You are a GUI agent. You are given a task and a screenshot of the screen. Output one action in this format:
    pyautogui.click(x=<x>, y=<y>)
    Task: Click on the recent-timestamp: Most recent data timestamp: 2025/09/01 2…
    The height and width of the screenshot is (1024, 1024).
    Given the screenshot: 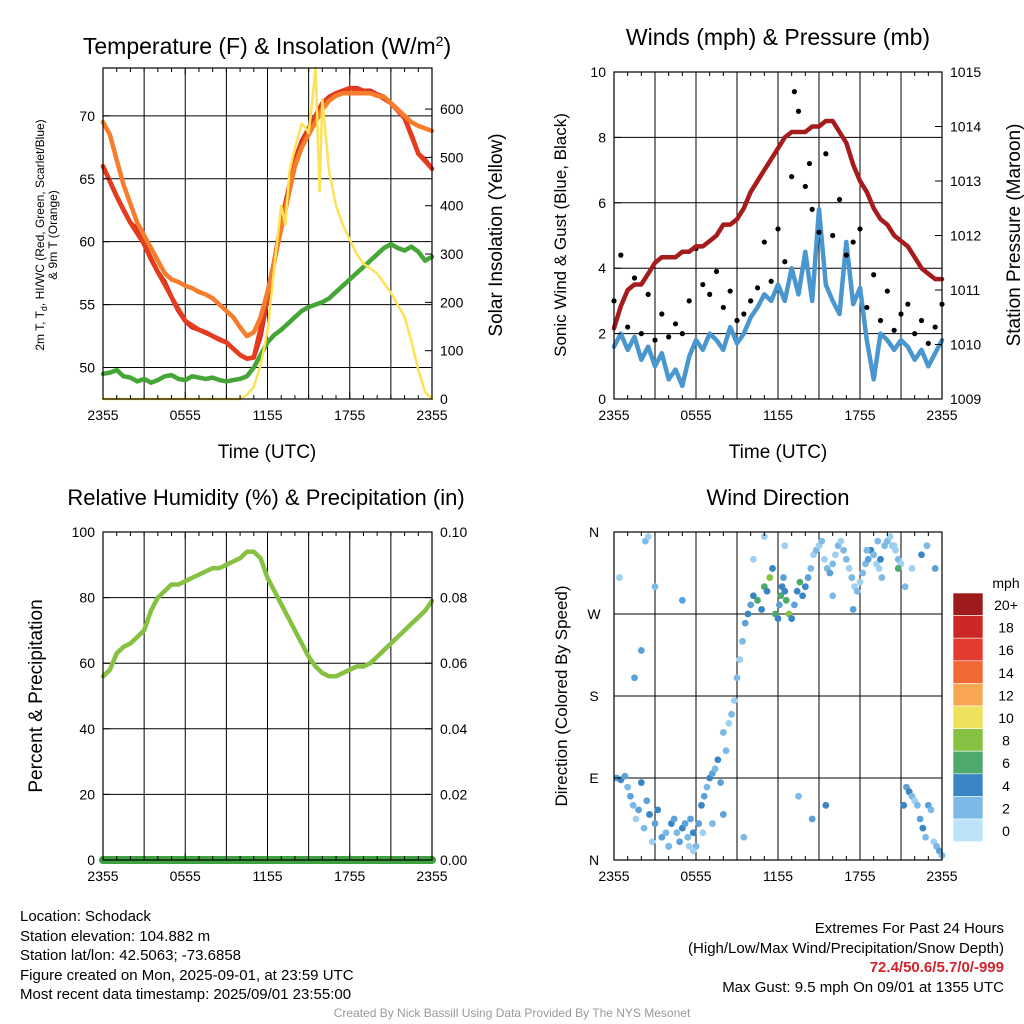 What is the action you would take?
    pyautogui.click(x=186, y=994)
    